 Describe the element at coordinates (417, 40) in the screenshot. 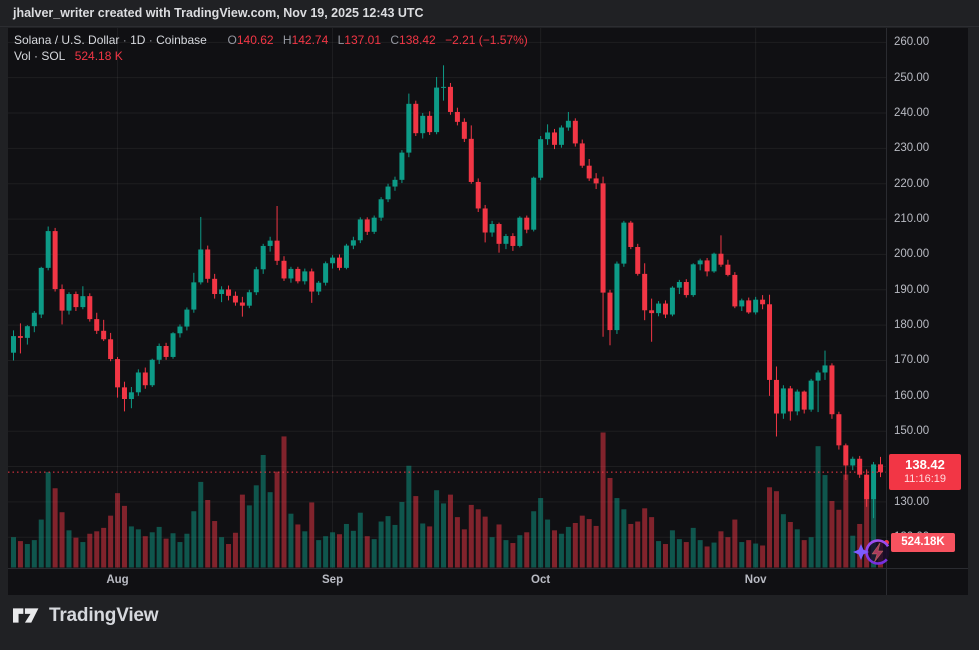

I see `close-value: 138.42` at that location.